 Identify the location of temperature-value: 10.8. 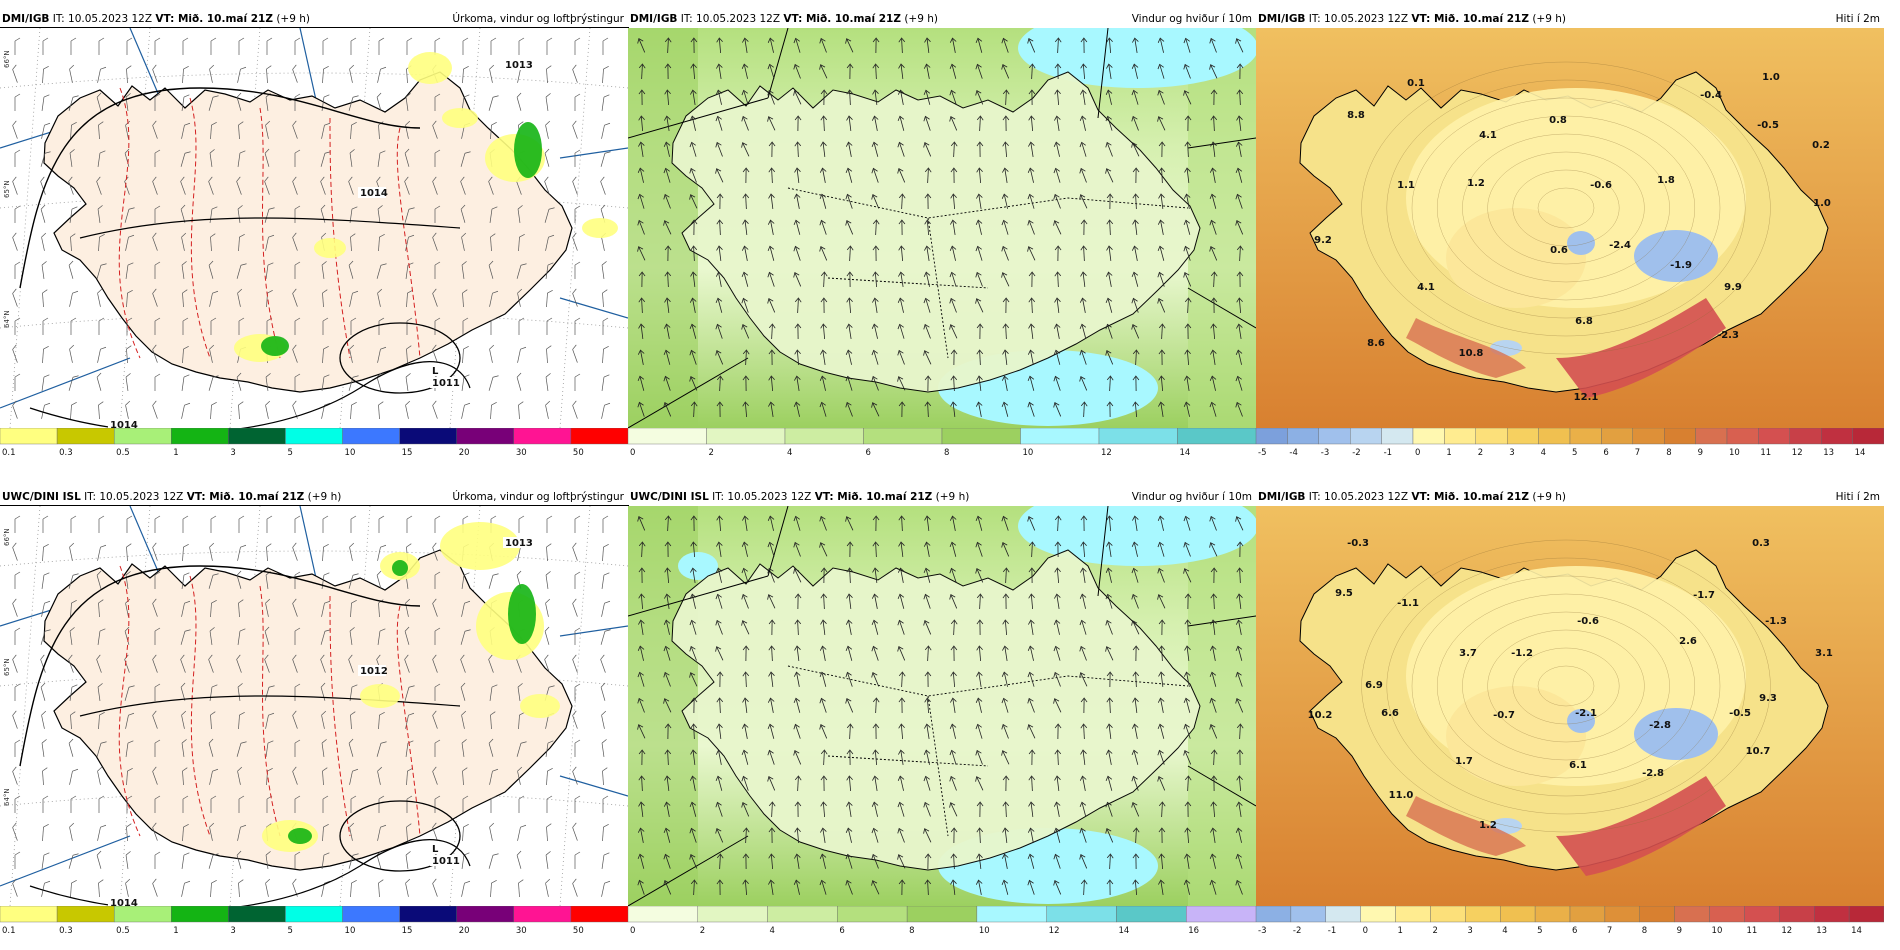
(1471, 353).